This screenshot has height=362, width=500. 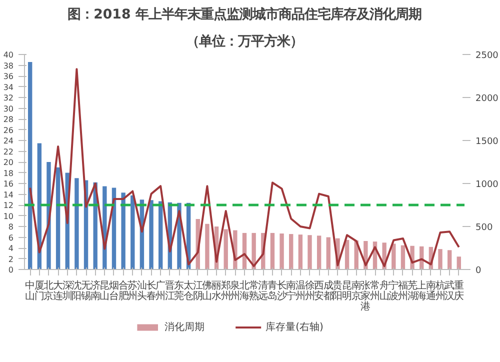 What do you see at coordinates (8, 184) in the screenshot?
I see `y-tick-label: 16` at bounding box center [8, 184].